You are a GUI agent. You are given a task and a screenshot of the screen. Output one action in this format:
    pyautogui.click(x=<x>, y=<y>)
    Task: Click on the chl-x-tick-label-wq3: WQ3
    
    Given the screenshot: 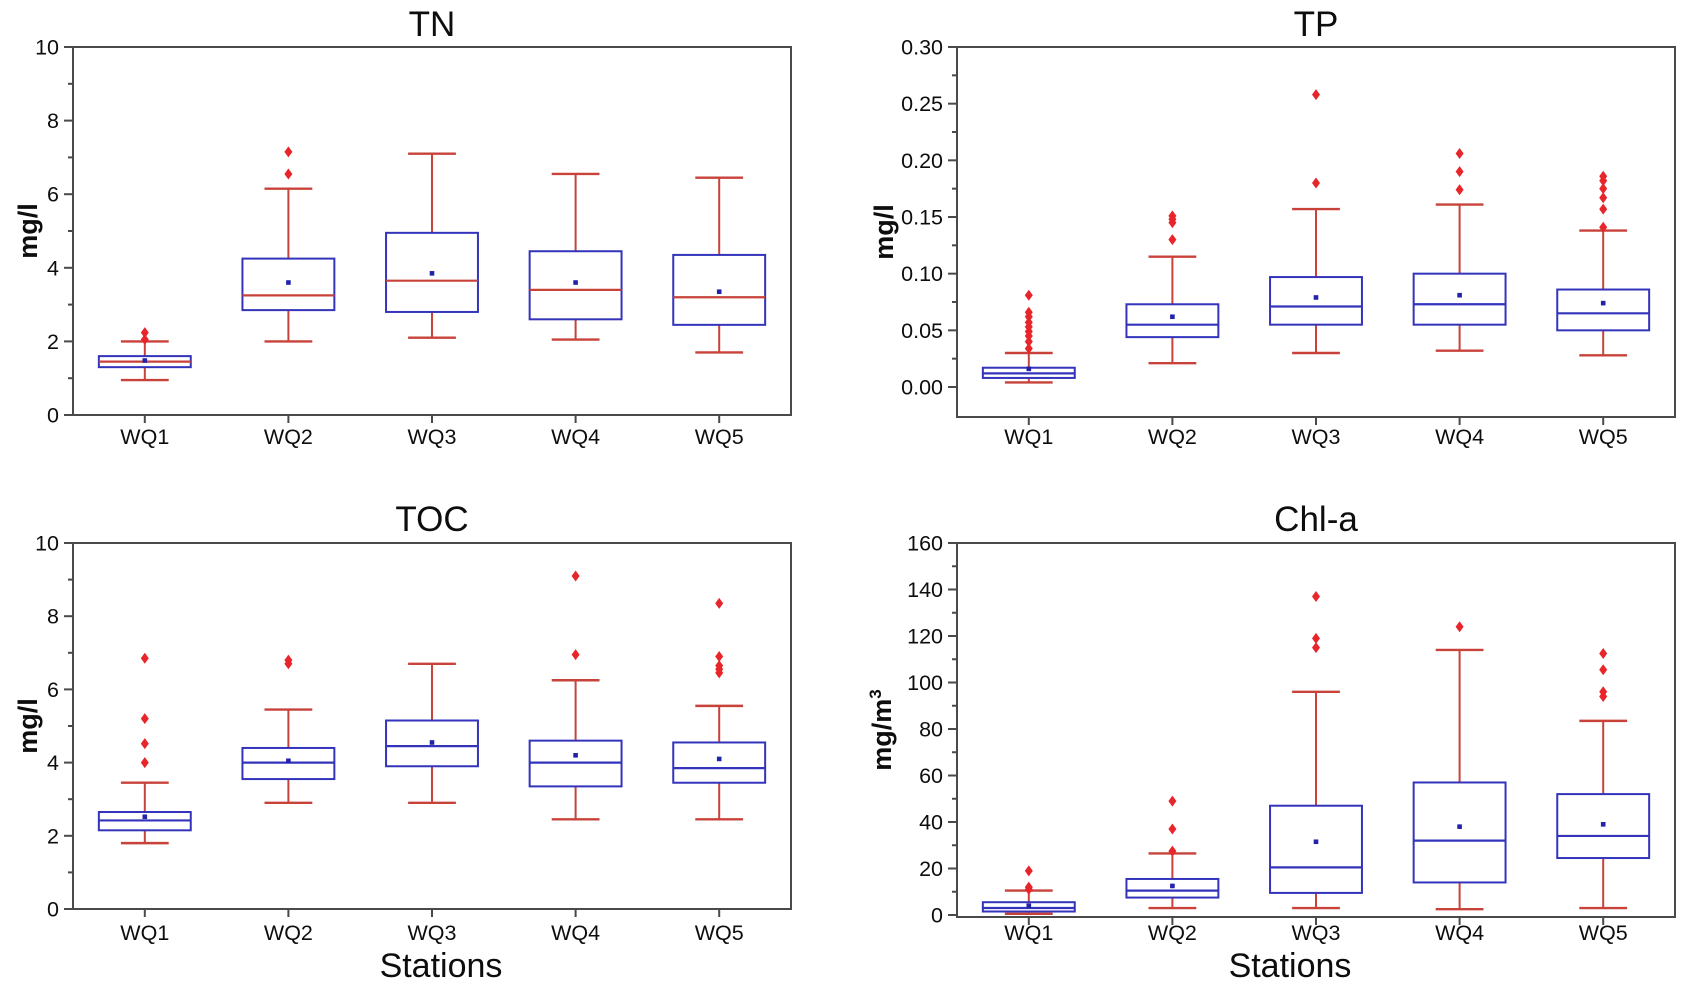 What is the action you would take?
    pyautogui.click(x=1316, y=933)
    